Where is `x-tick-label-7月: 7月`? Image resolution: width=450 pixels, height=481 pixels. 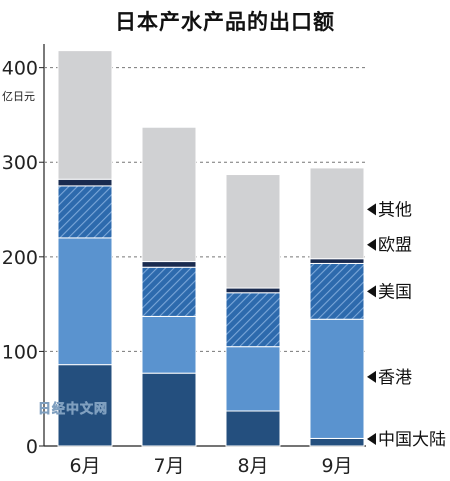
x-tick-label-7月: 7月 is located at coordinates (168, 466).